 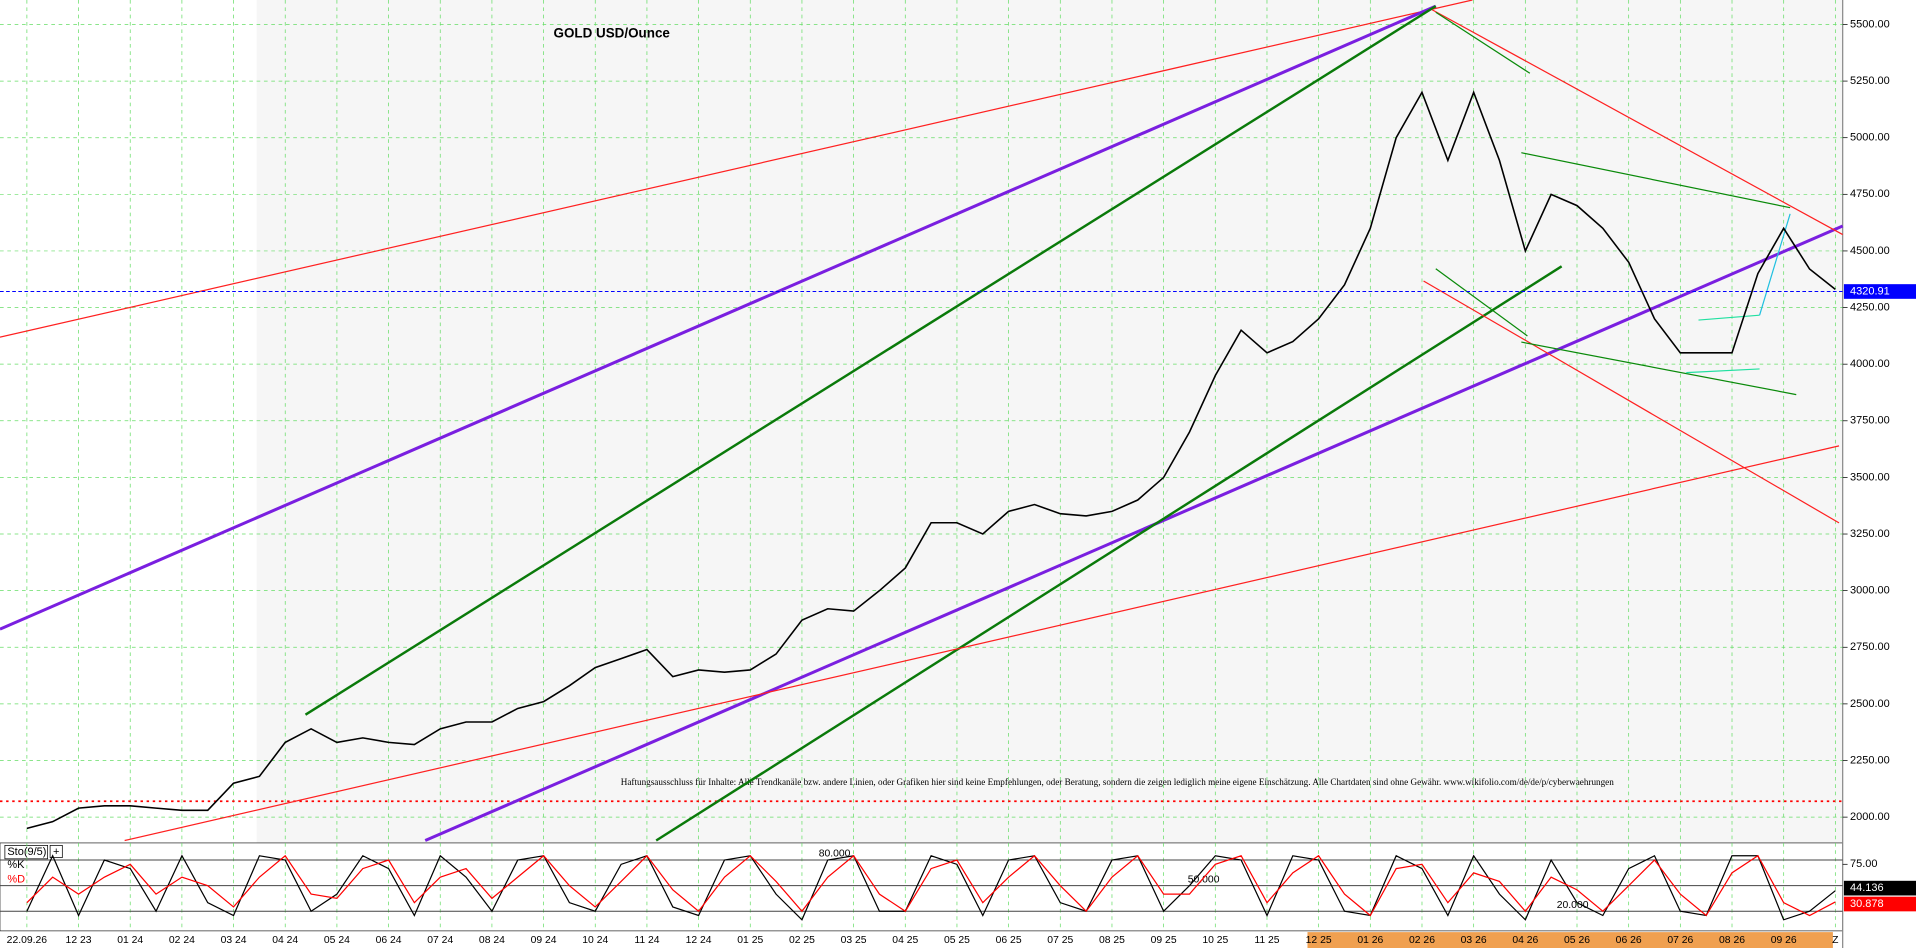 What do you see at coordinates (646, 940) in the screenshot?
I see `x-tick-label: 11 24` at bounding box center [646, 940].